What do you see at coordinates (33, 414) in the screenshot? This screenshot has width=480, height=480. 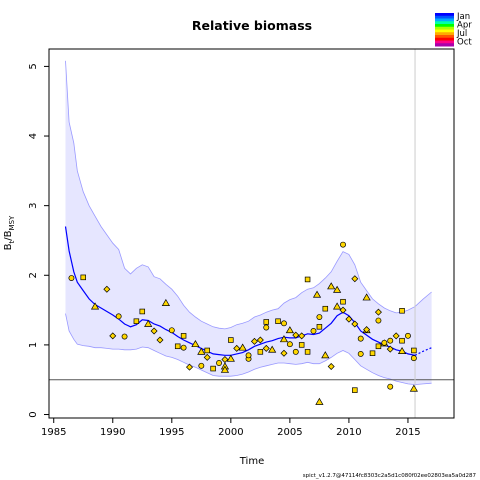 I see `y-tick-label-0: 0` at bounding box center [33, 414].